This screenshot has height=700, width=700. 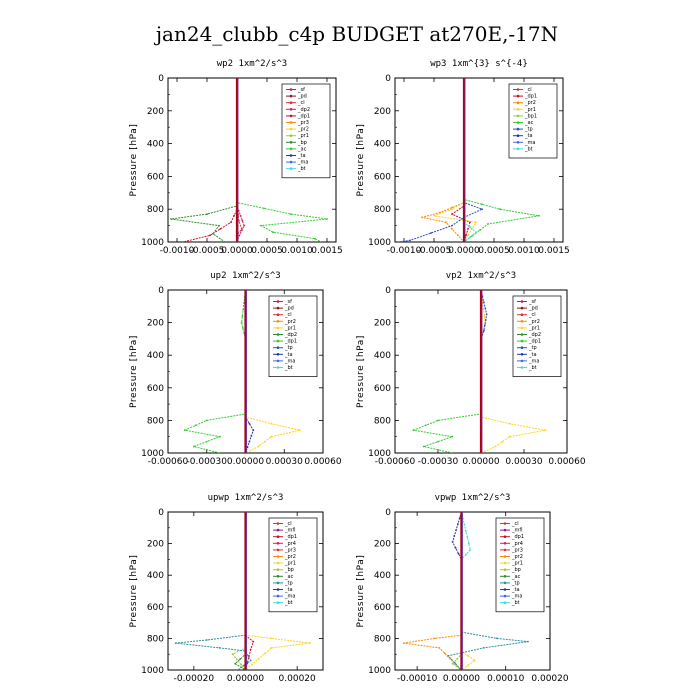 What do you see at coordinates (289, 577) in the screenshot?
I see `legend-entry: _ac` at bounding box center [289, 577].